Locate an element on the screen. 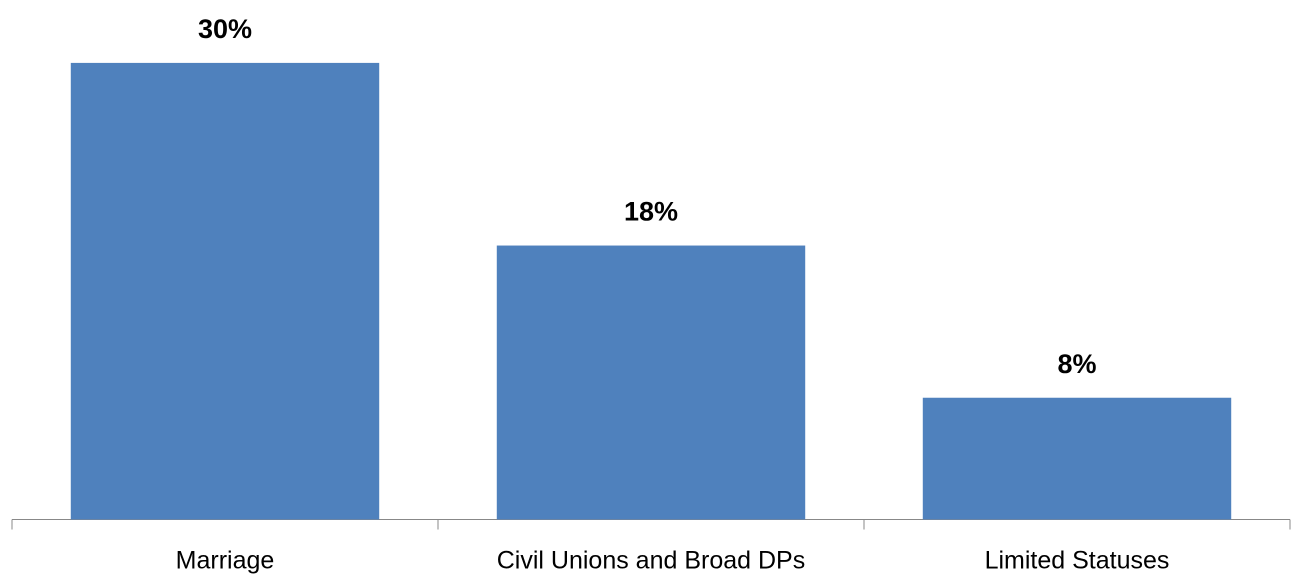 The height and width of the screenshot is (575, 1291). value-label: 18% is located at coordinates (651, 212).